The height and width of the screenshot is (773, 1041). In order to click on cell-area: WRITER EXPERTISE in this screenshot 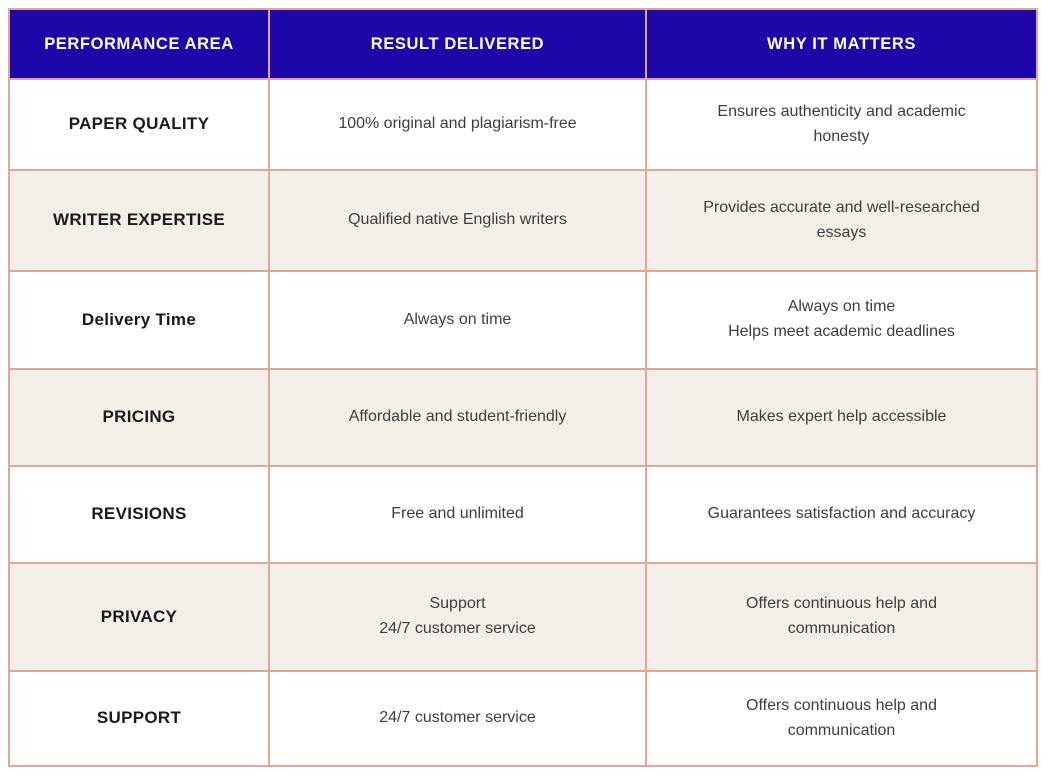, I will do `click(139, 220)`.